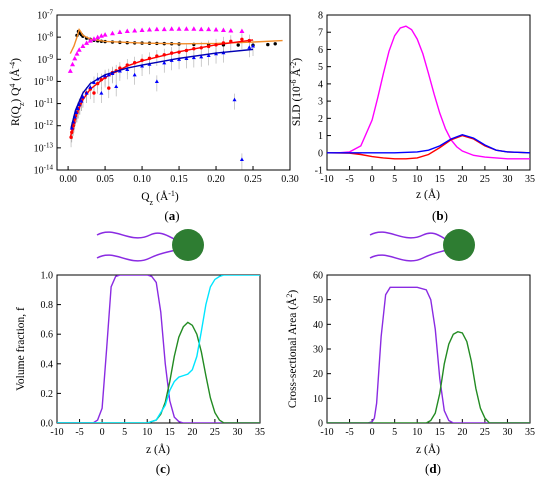 Image resolution: width=550 pixels, height=487 pixels. What do you see at coordinates (150, 245) in the screenshot?
I see `molecule-schematic-left` at bounding box center [150, 245].